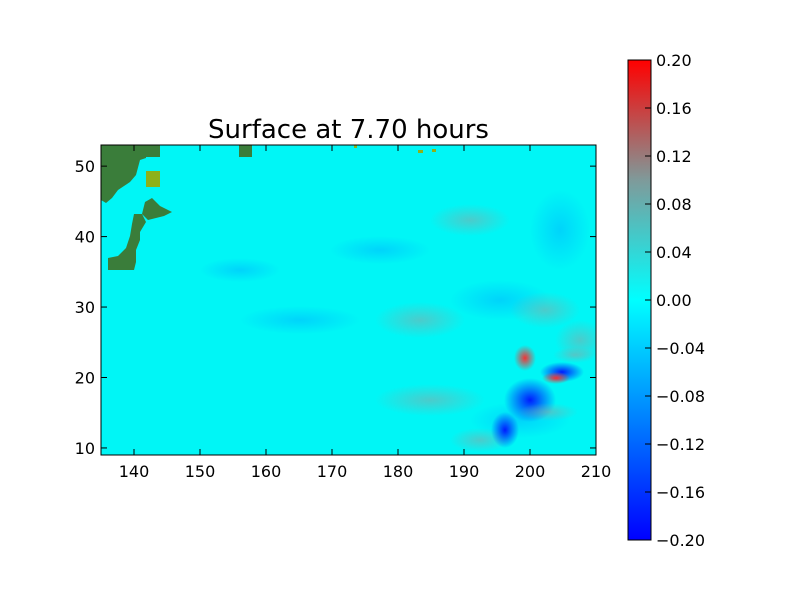 This screenshot has width=800, height=600. What do you see at coordinates (464, 471) in the screenshot?
I see `x-tick-label: 190` at bounding box center [464, 471].